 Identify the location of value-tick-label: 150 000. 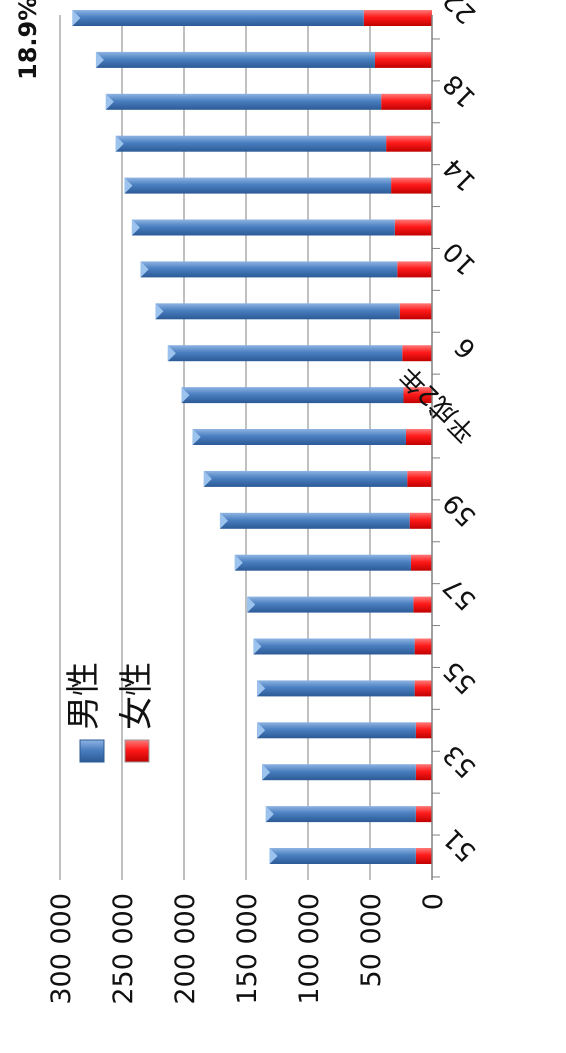
(247, 949).